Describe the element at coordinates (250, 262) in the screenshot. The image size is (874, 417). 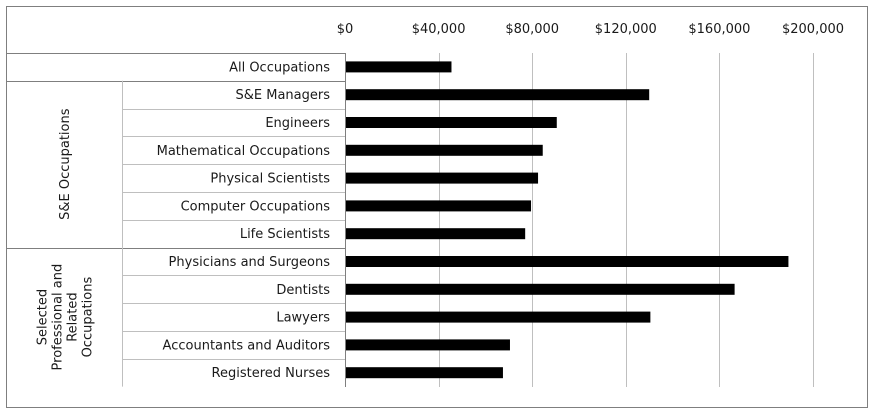
I see `category-label: Physicians and Surgeons` at that location.